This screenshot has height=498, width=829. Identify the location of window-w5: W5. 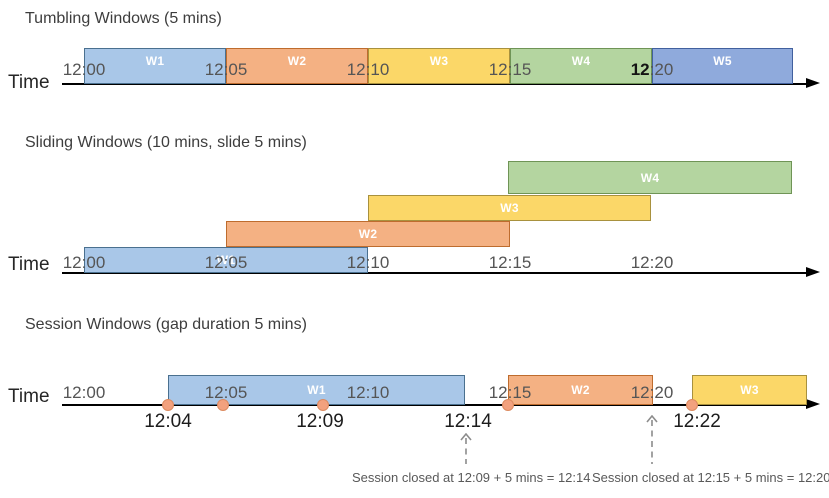
(722, 66).